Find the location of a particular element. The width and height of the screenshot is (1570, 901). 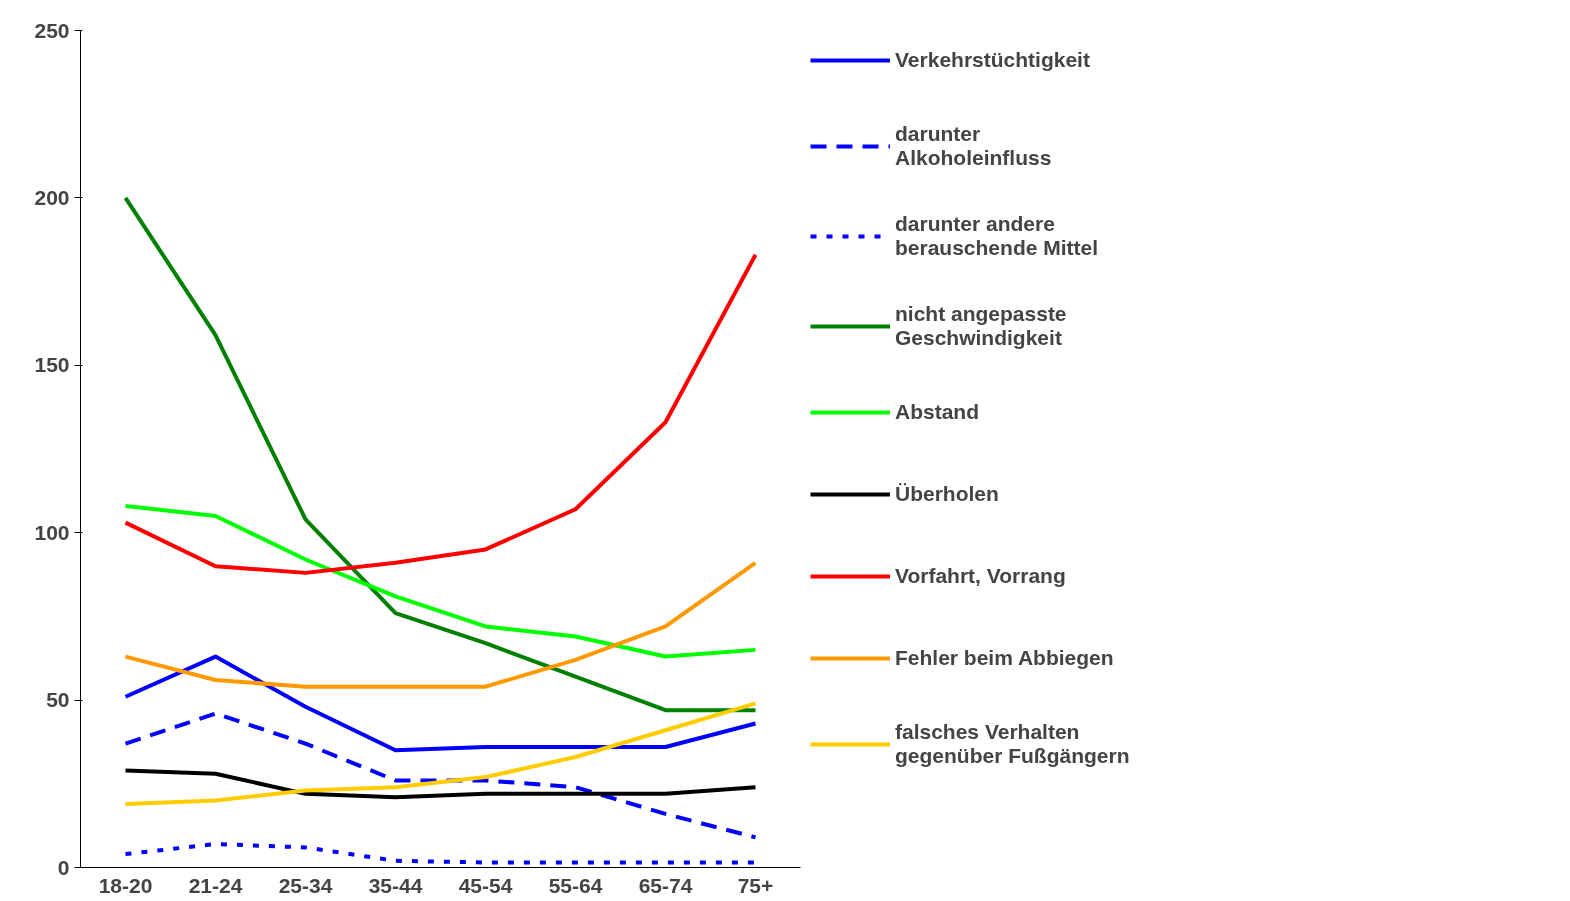

x-tick-label: 25-34 is located at coordinates (305, 885).